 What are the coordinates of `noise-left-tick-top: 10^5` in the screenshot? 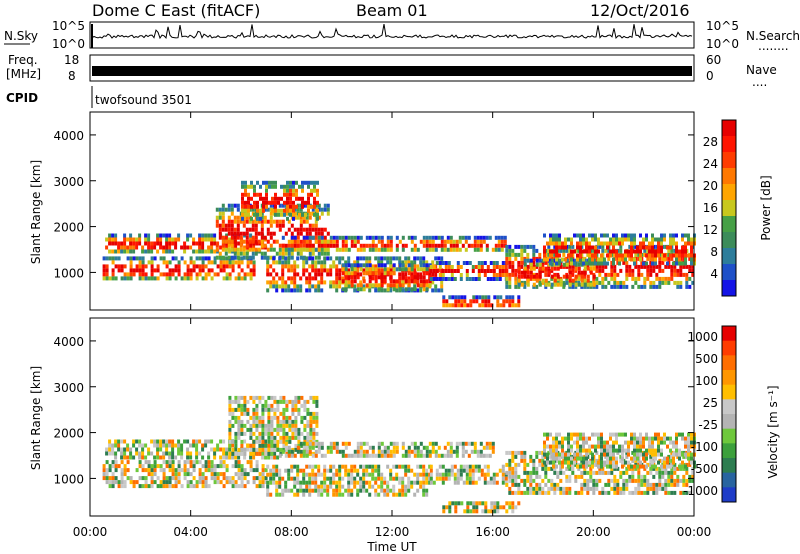 It's located at (68, 26).